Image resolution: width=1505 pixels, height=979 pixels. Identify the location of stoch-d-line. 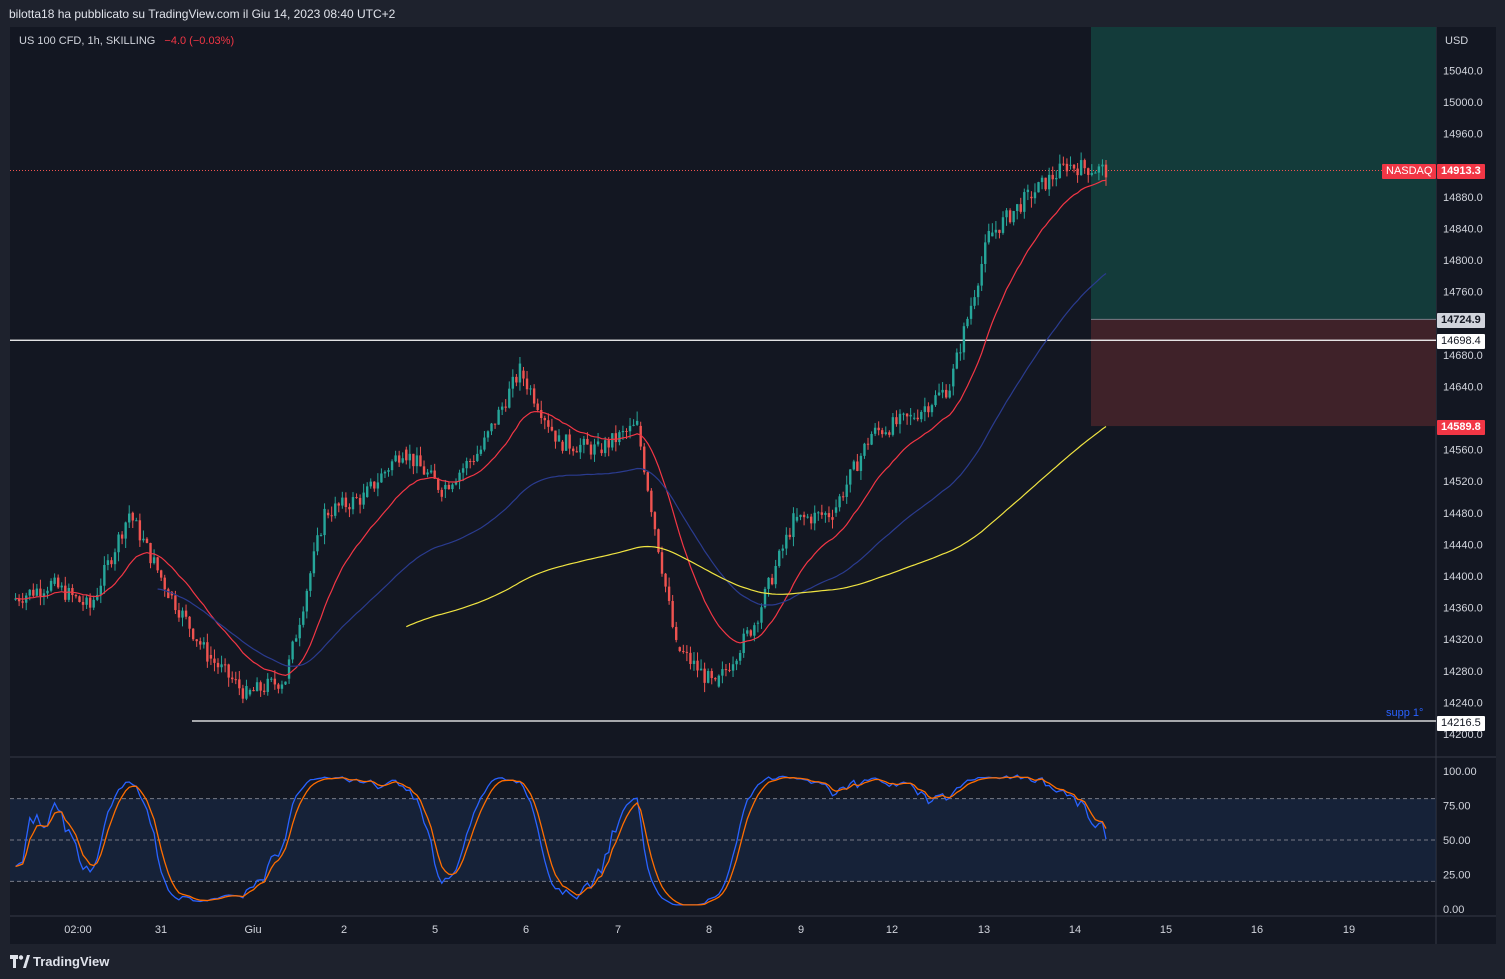
(561, 840).